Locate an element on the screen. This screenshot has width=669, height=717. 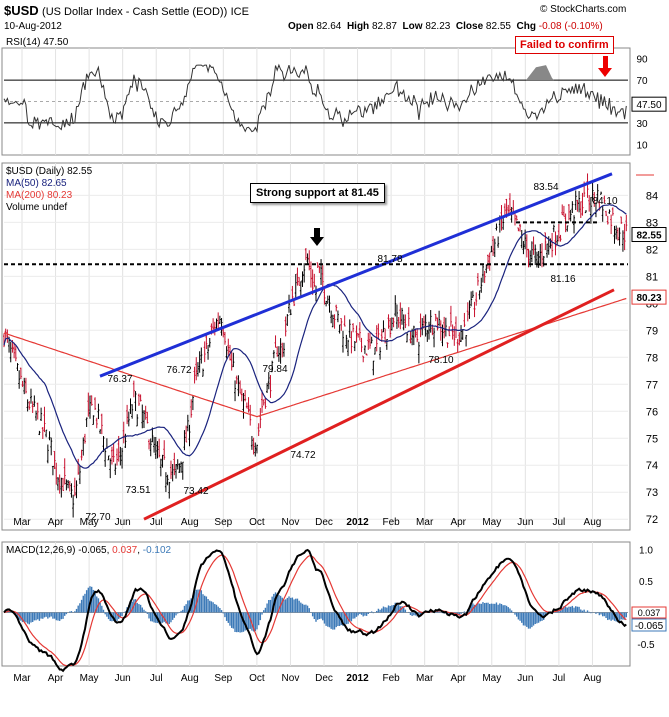
rsi-red-arrow-icon is located at coordinates (605, 66).